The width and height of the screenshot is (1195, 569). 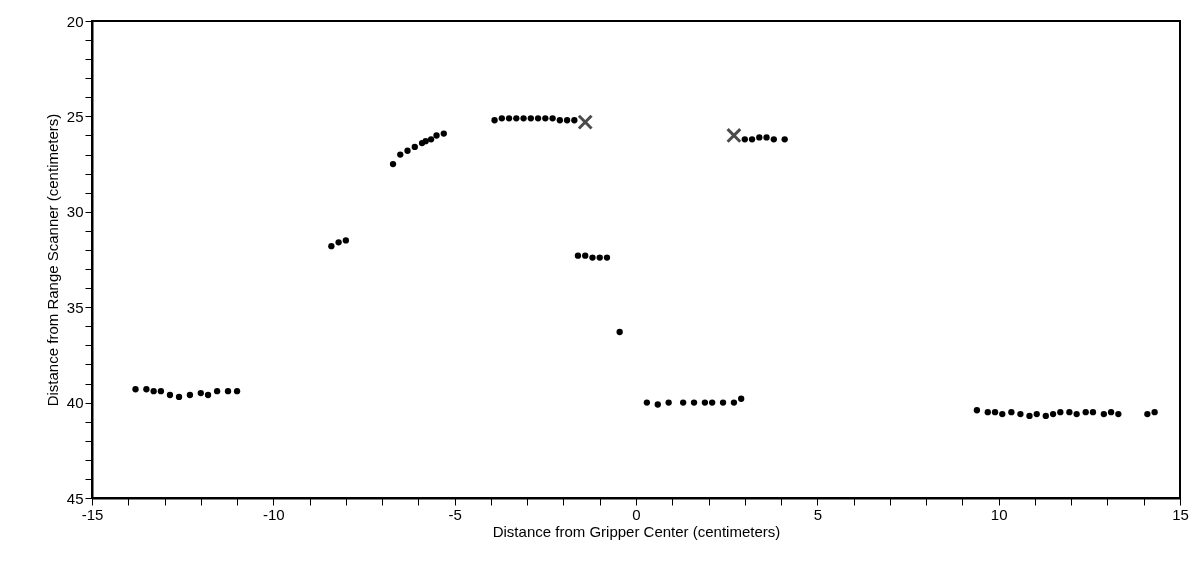 I want to click on y-axis-title: Distance from Range Scanner (centimeters), so click(x=52, y=260).